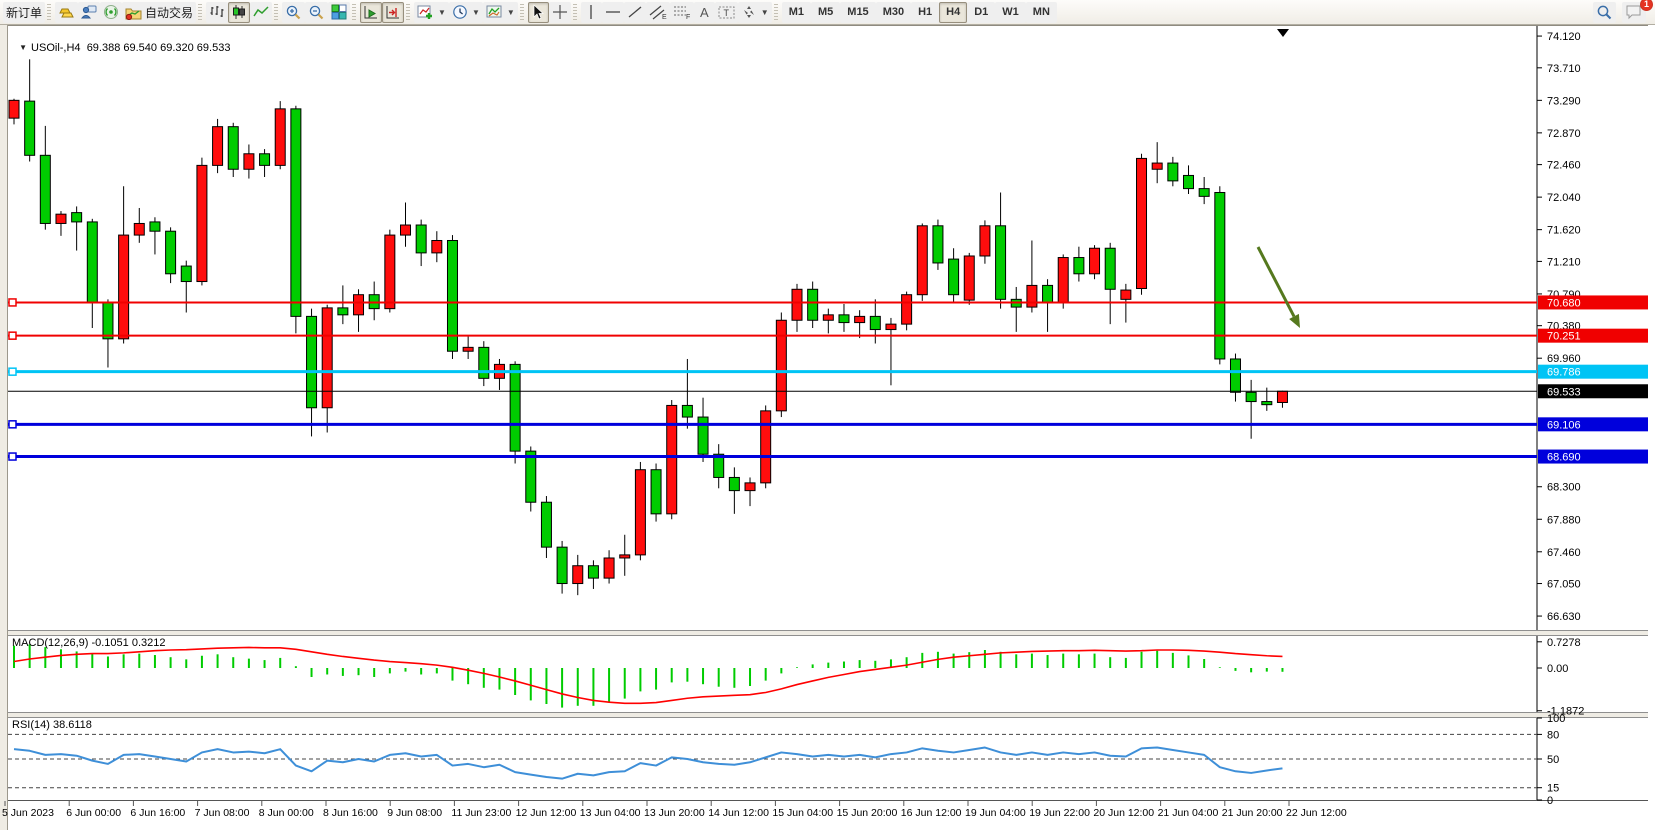  Describe the element at coordinates (1564, 101) in the screenshot. I see `svg-text: 73.290` at that location.